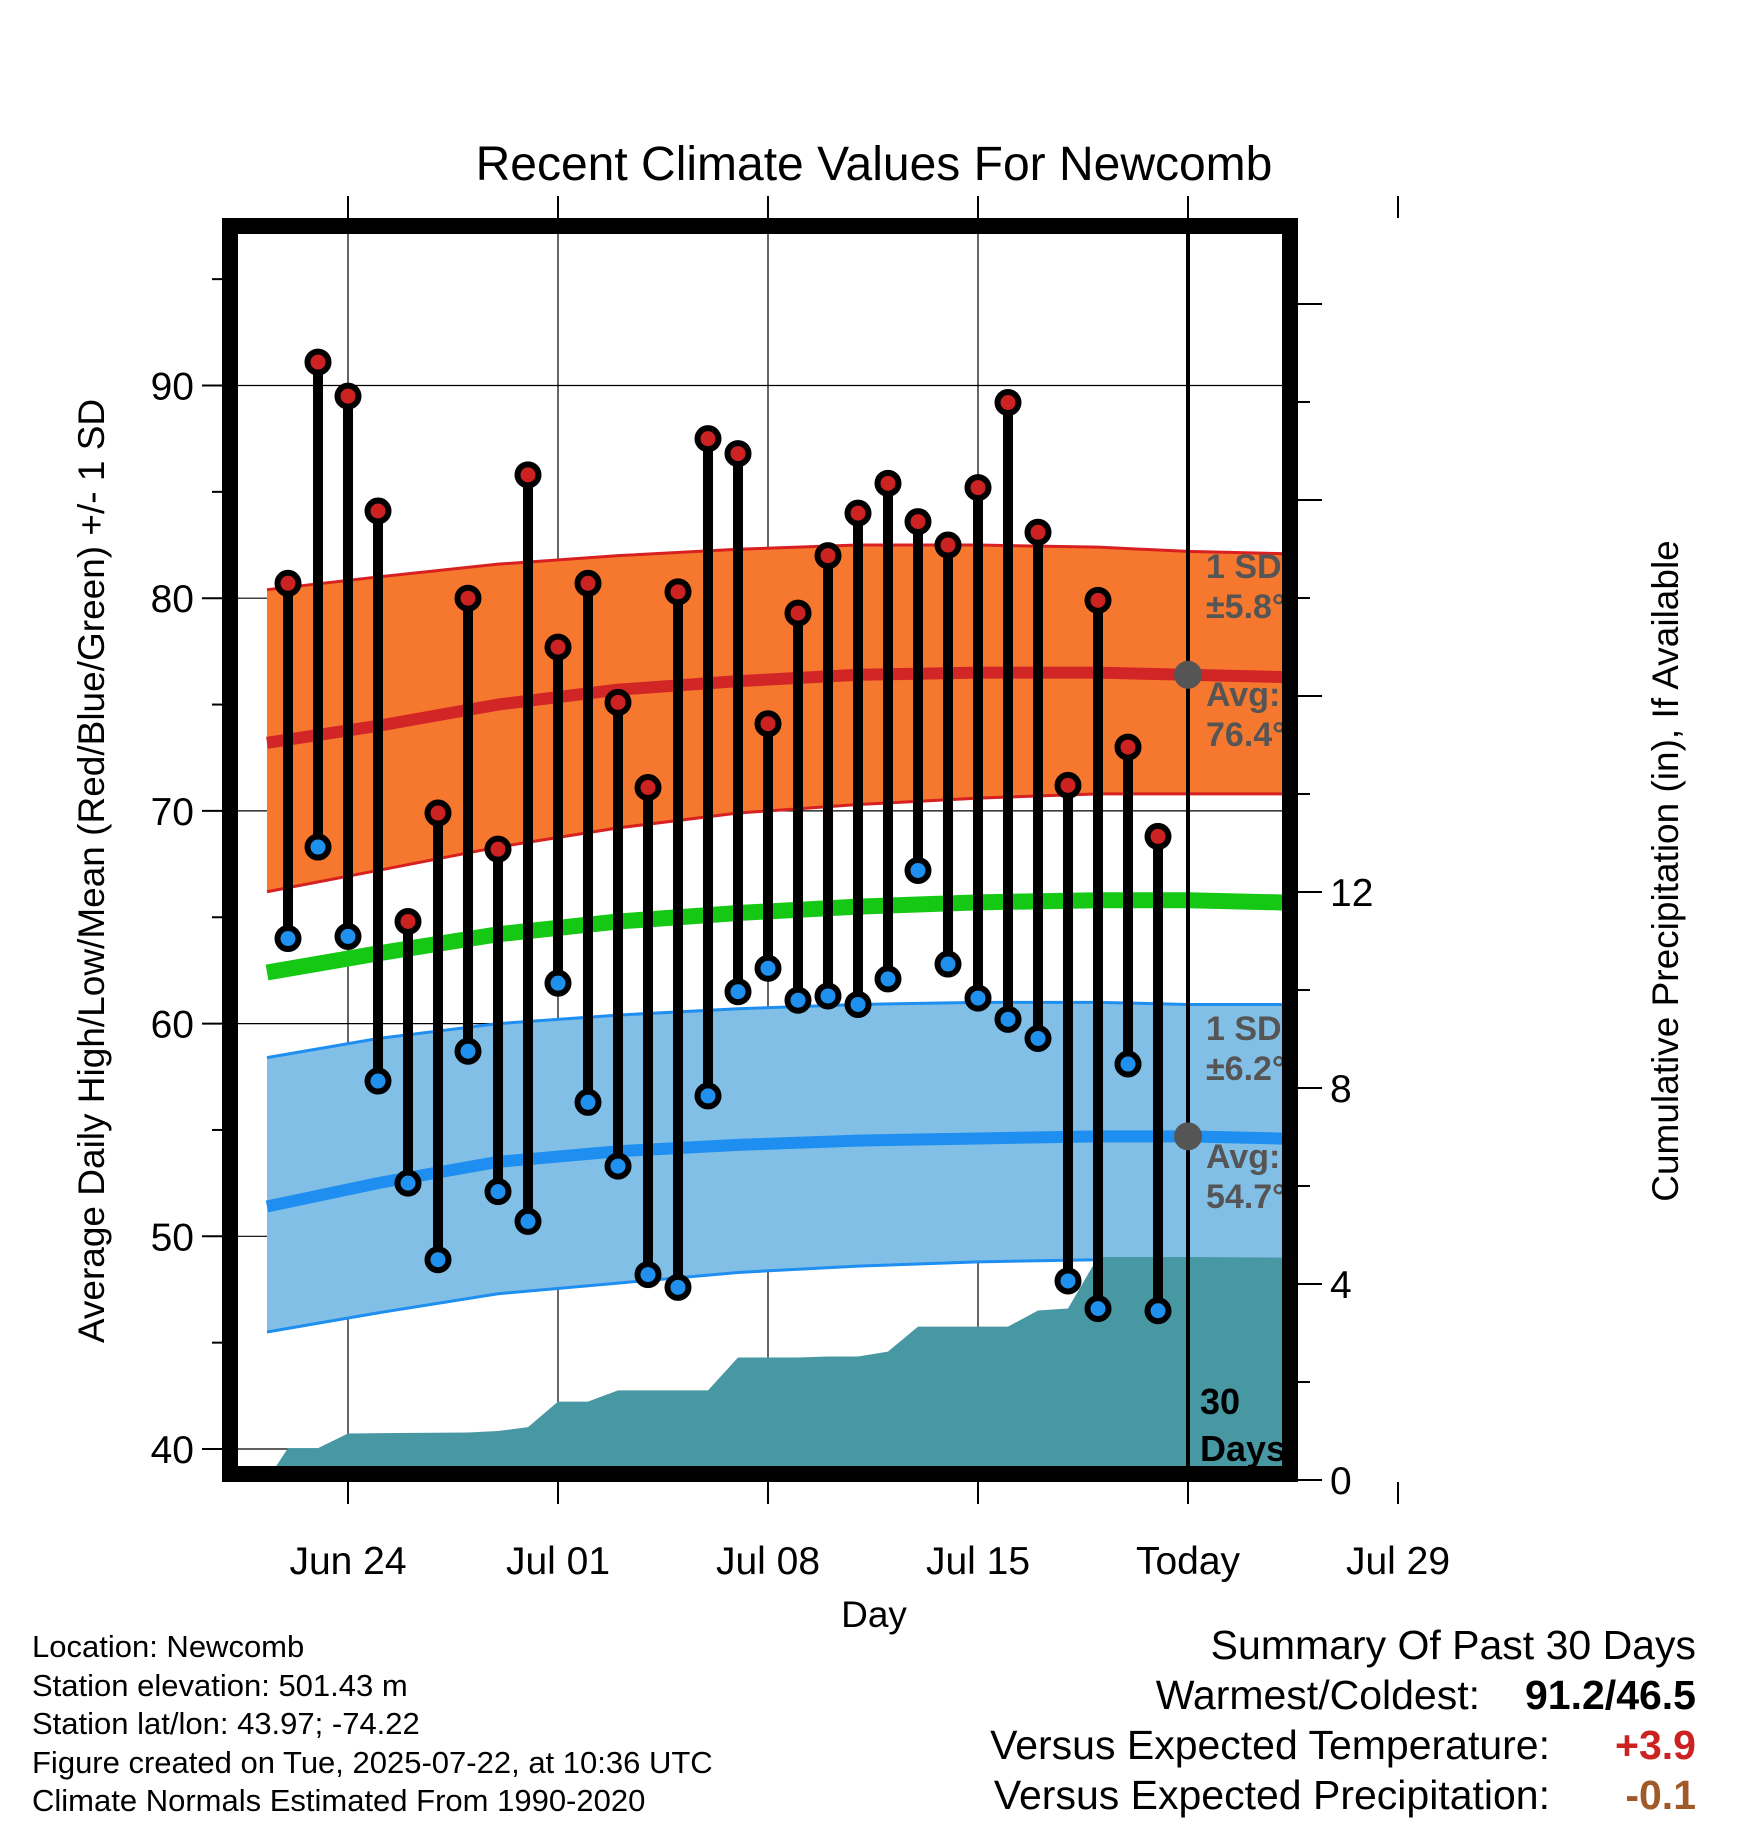  Describe the element at coordinates (1341, 1285) in the screenshot. I see `y2-tick-label: 4` at that location.